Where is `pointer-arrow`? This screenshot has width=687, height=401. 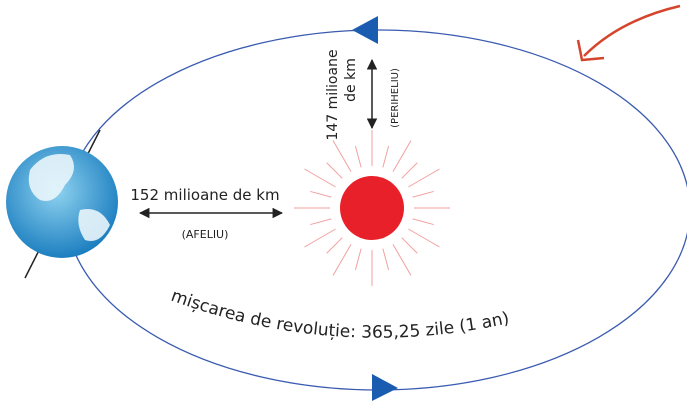
pointer-arrow is located at coordinates (632, 30).